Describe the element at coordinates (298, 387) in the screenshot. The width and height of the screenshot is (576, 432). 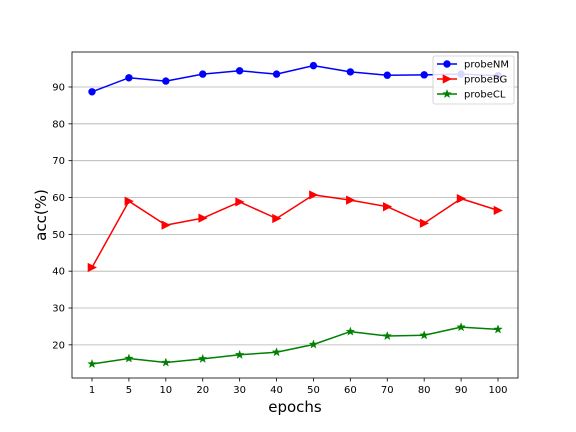
I see `x-axis-ticks: 1 5 10 20 30 40 50 60 70 80 90 100` at that location.